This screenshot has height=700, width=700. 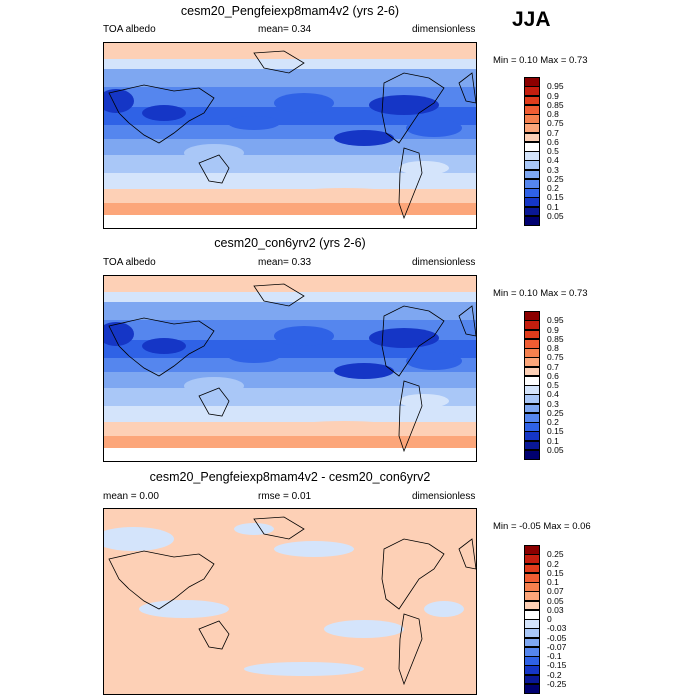 I want to click on panel-2-right-label: dimensionless, so click(x=444, y=262).